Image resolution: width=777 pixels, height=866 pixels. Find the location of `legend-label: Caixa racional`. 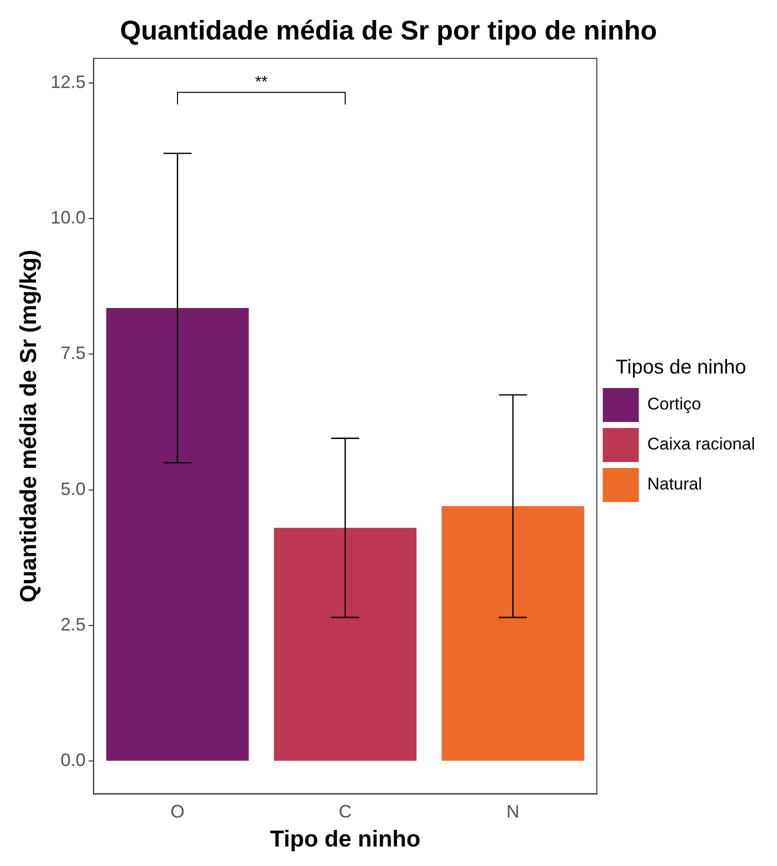

legend-label: Caixa racional is located at coordinates (701, 444).